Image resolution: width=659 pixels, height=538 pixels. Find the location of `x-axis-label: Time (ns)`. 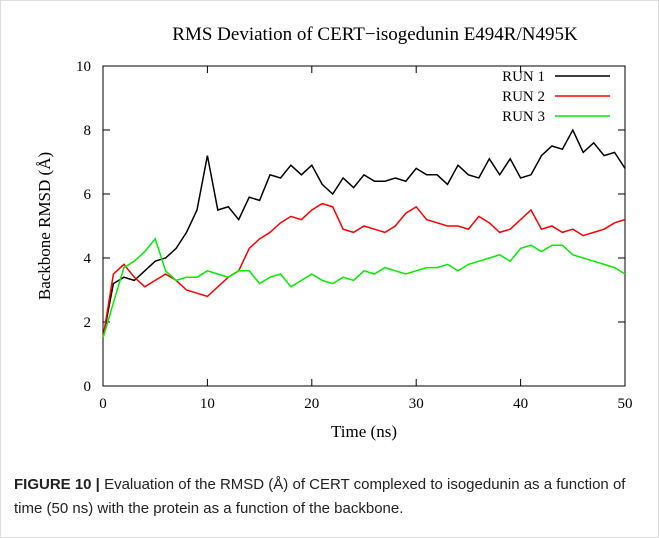

x-axis-label: Time (ns) is located at coordinates (364, 431).